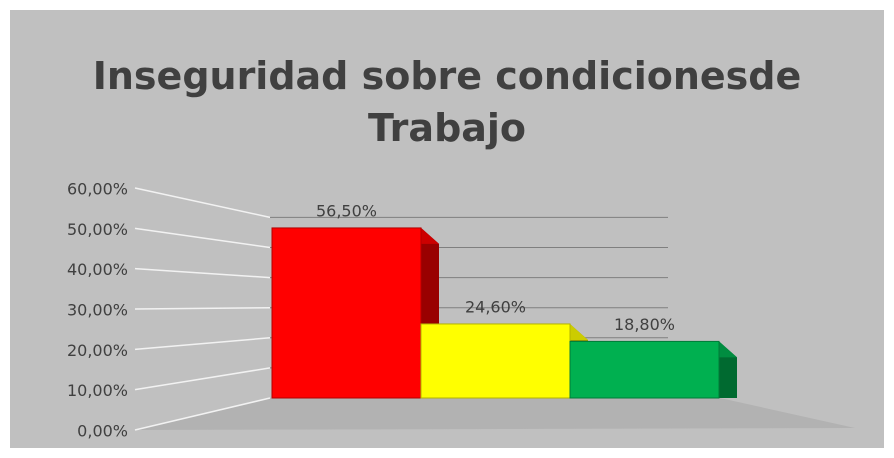  What do you see at coordinates (495, 306) in the screenshot?
I see `data-label: 24,60%` at bounding box center [495, 306].